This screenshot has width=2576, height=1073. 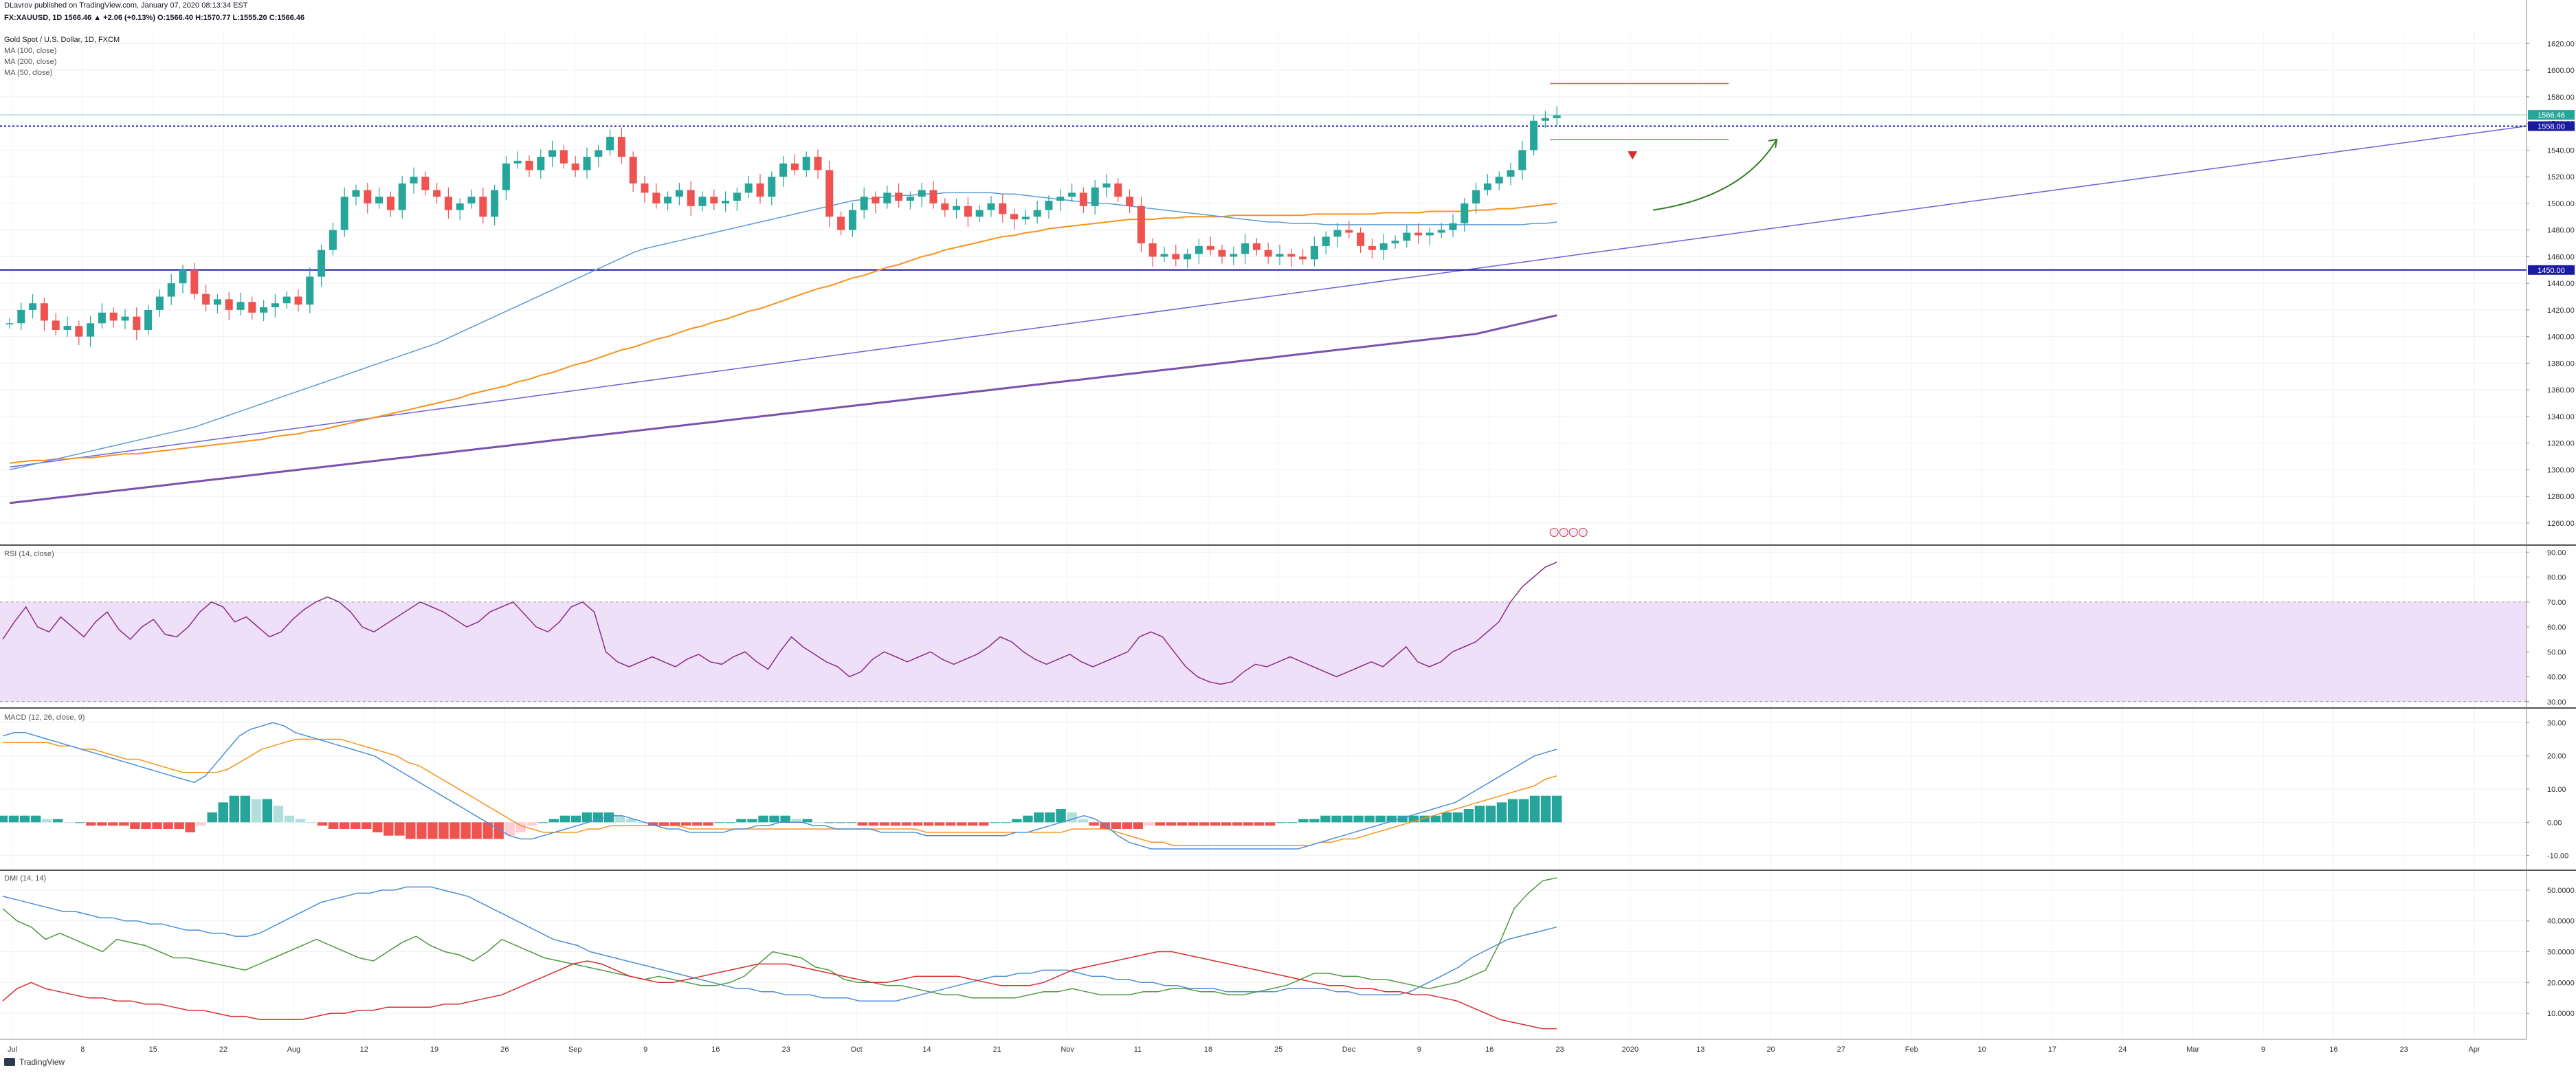 I want to click on bullish-arrow-head, so click(x=1773, y=143).